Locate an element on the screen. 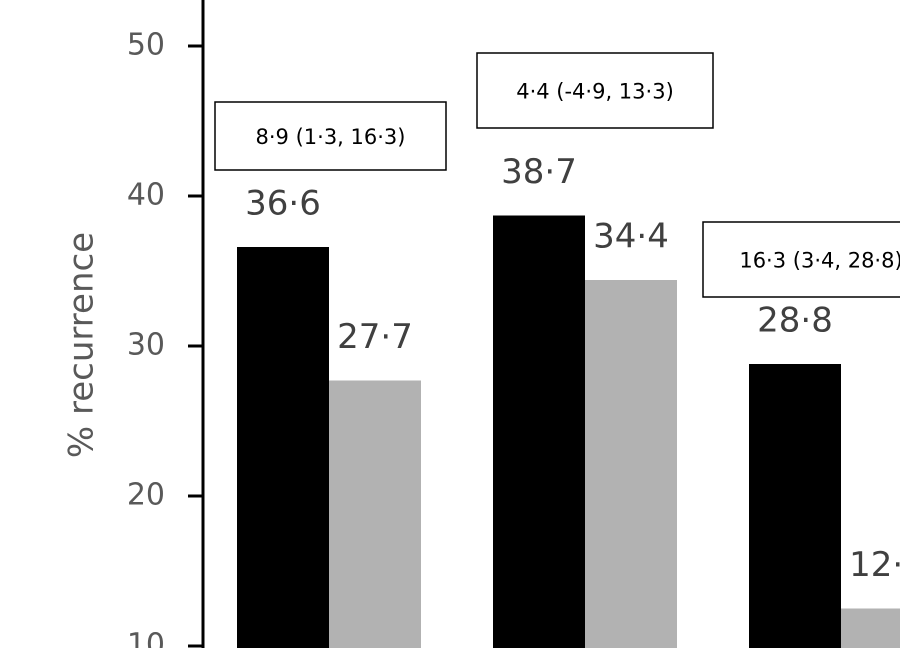  value-label: 27·7 is located at coordinates (375, 337).